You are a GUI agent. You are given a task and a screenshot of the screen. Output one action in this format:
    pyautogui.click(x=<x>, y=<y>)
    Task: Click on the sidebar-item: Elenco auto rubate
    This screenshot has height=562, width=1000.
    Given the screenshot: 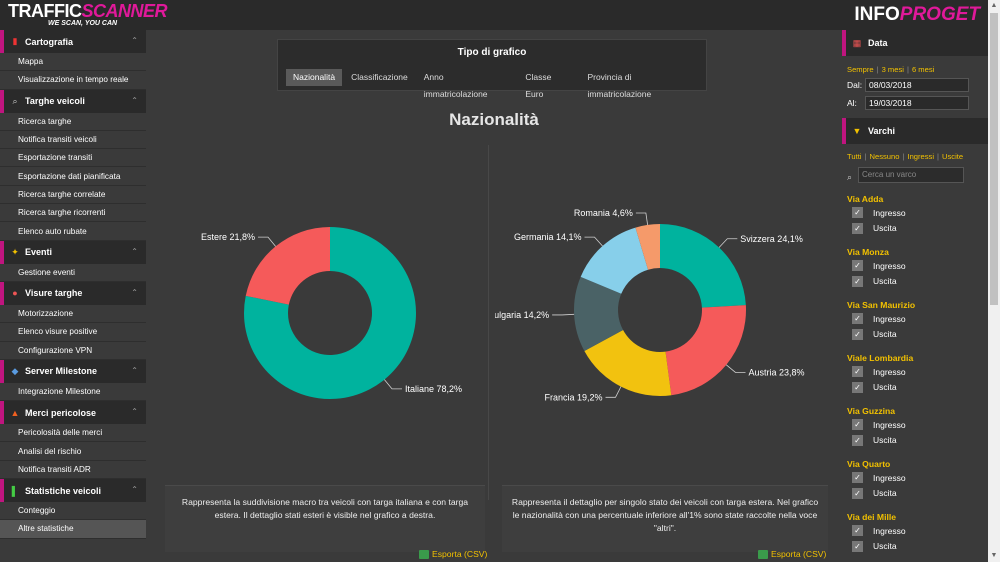 What is the action you would take?
    pyautogui.click(x=73, y=231)
    